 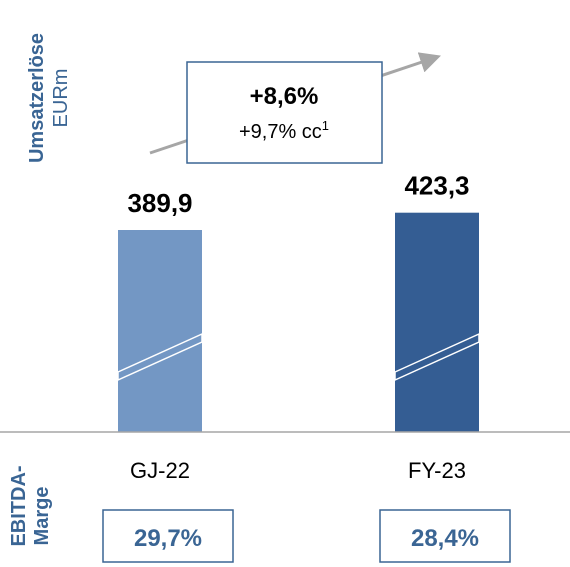 I want to click on category-label: FY-23, so click(x=437, y=470).